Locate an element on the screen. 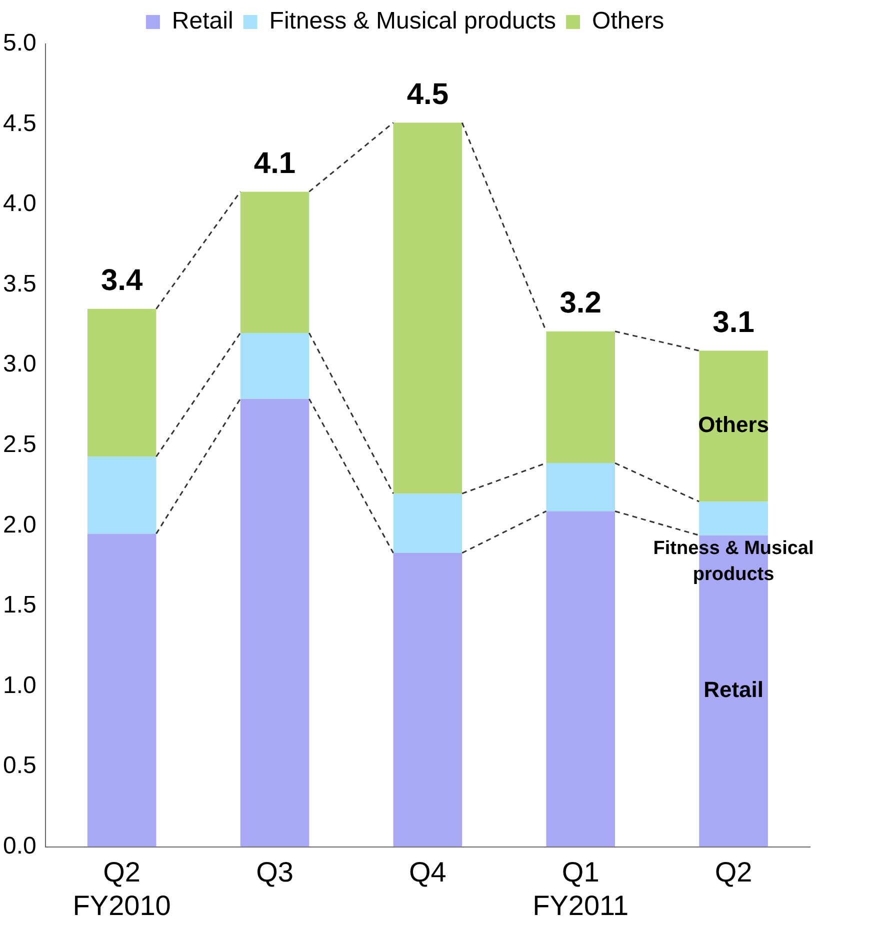 Image resolution: width=870 pixels, height=934 pixels. y-tick-label: 3.5 is located at coordinates (19, 284).